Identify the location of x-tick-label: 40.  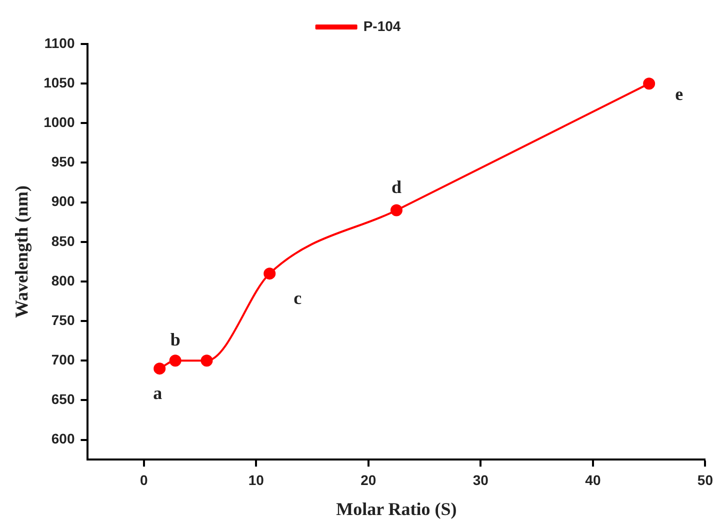
(593, 480).